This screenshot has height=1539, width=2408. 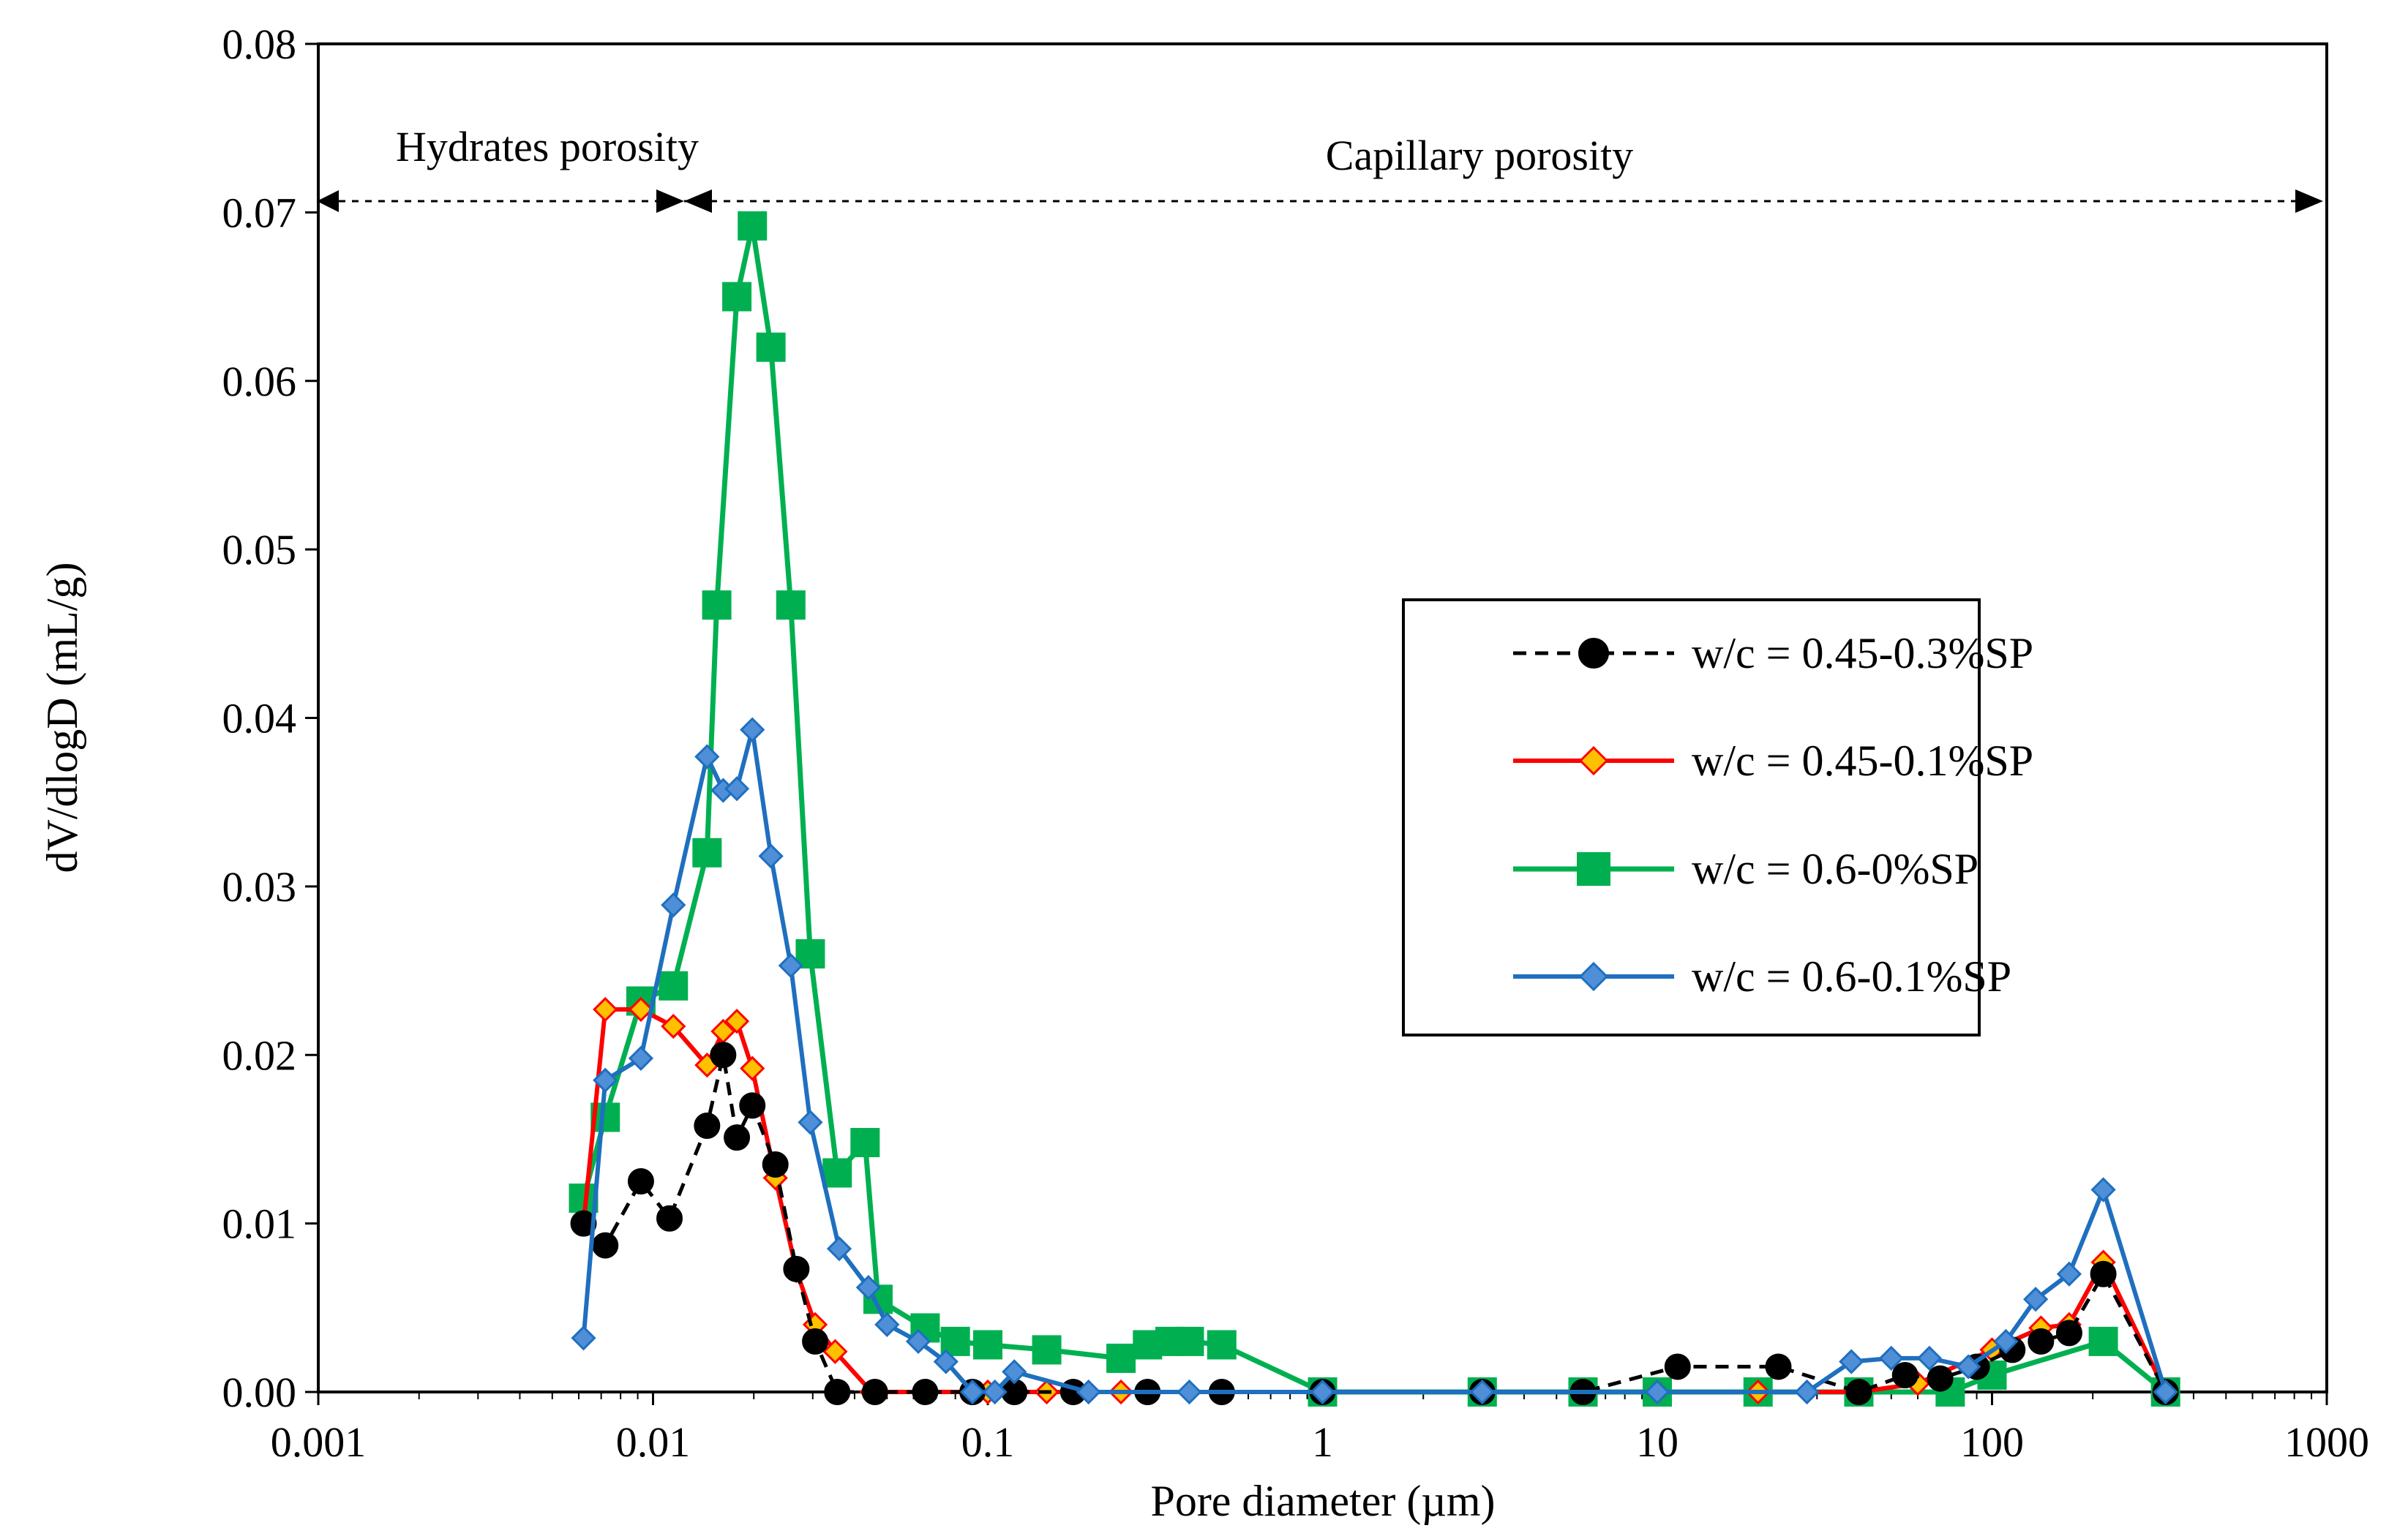 I want to click on x-tick-label: 0.01, so click(x=653, y=1442).